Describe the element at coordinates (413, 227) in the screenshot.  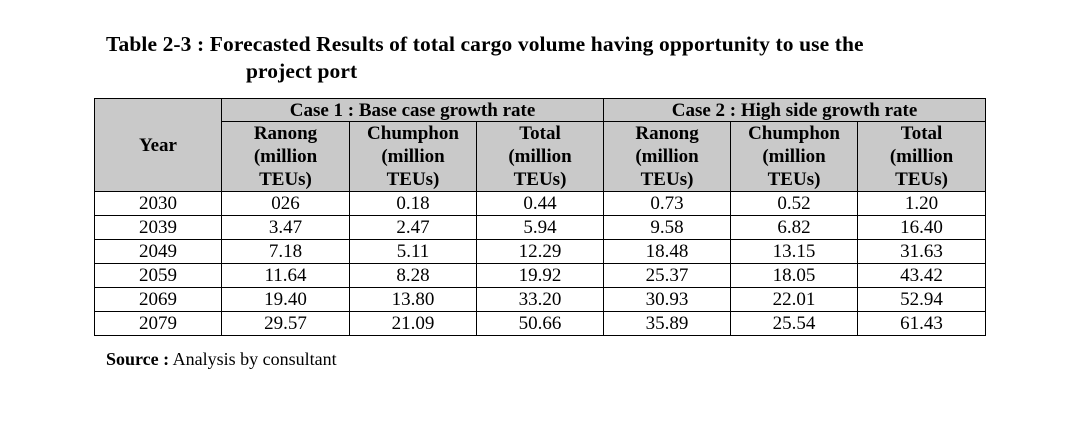
I see `table-cell: 2.47` at that location.